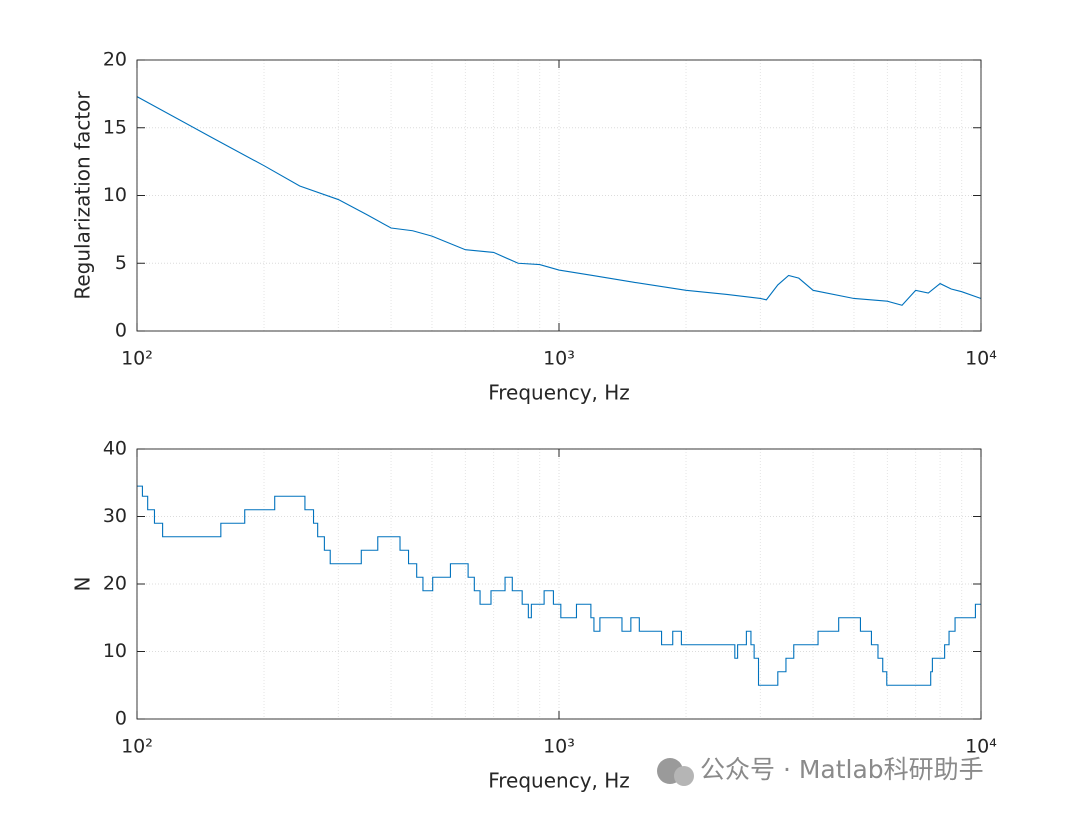 The width and height of the screenshot is (1080, 817). I want to click on y-tick-label: 30, so click(115, 516).